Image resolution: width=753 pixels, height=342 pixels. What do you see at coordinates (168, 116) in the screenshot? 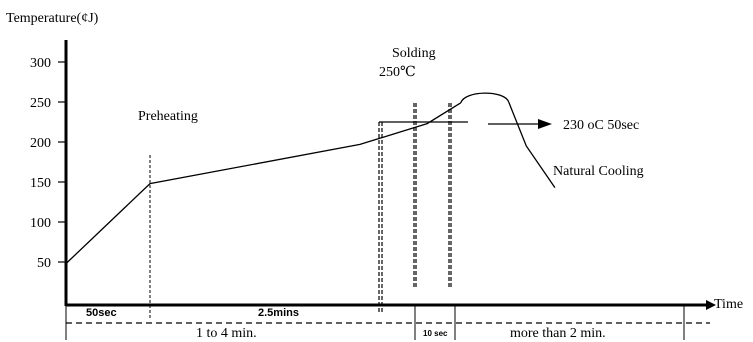
I see `annotation-preheating: Preheating` at bounding box center [168, 116].